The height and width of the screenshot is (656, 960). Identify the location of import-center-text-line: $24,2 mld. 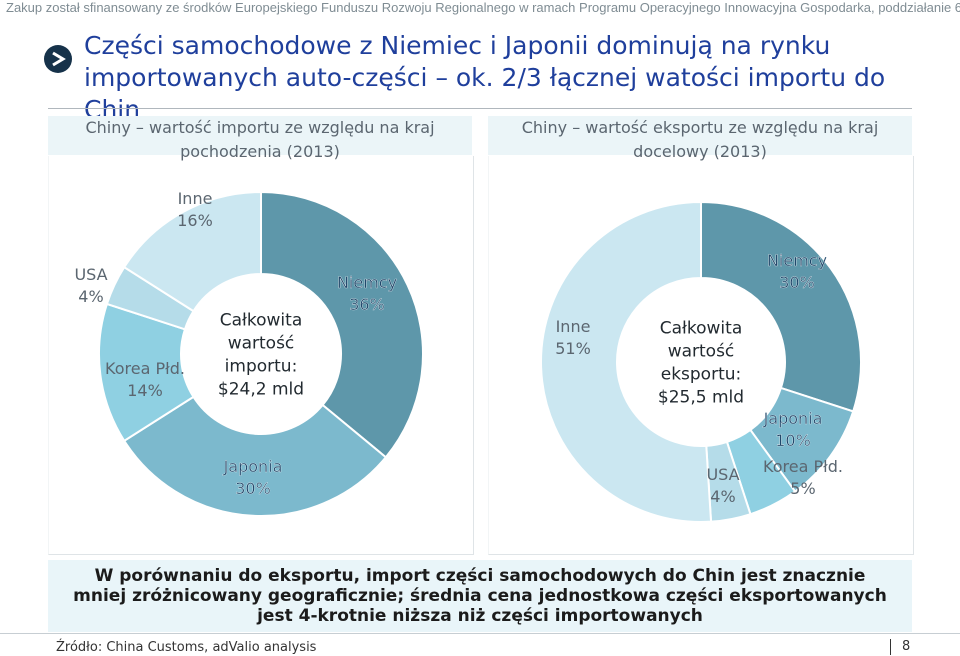
(261, 390).